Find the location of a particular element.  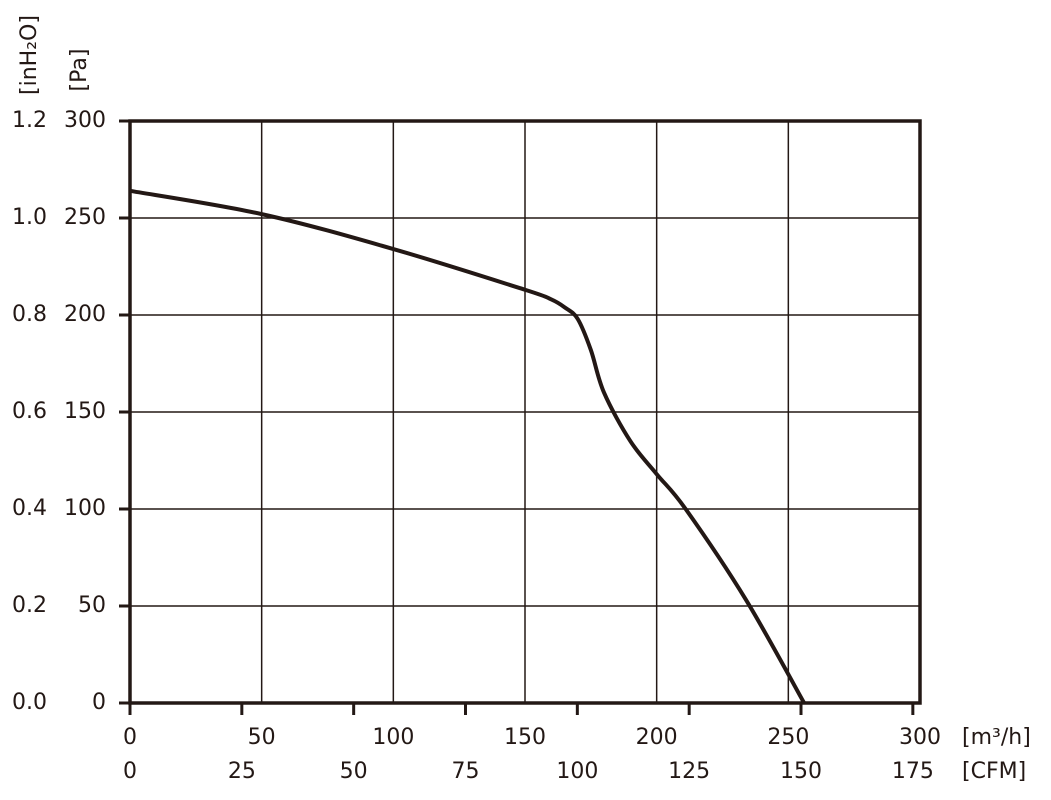

y-tick-label: 100 is located at coordinates (85, 508).